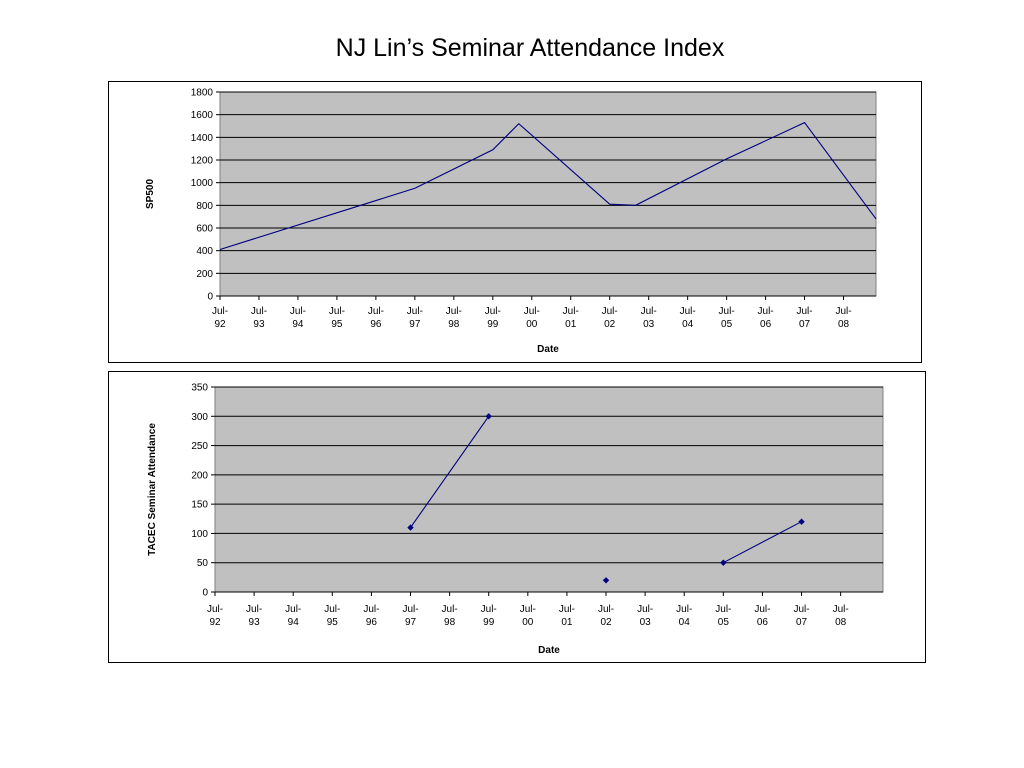 The image size is (1024, 768). I want to click on sp500-y-tick-label: 0, so click(210, 297).